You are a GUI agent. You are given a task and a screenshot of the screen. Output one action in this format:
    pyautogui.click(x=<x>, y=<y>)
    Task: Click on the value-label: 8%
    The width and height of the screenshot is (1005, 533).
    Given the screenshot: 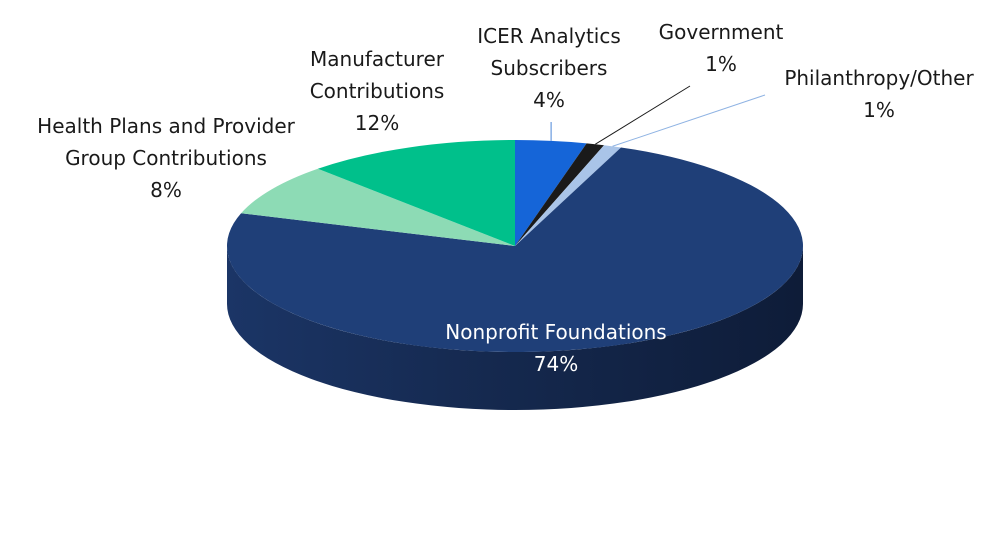 What is the action you would take?
    pyautogui.click(x=166, y=190)
    